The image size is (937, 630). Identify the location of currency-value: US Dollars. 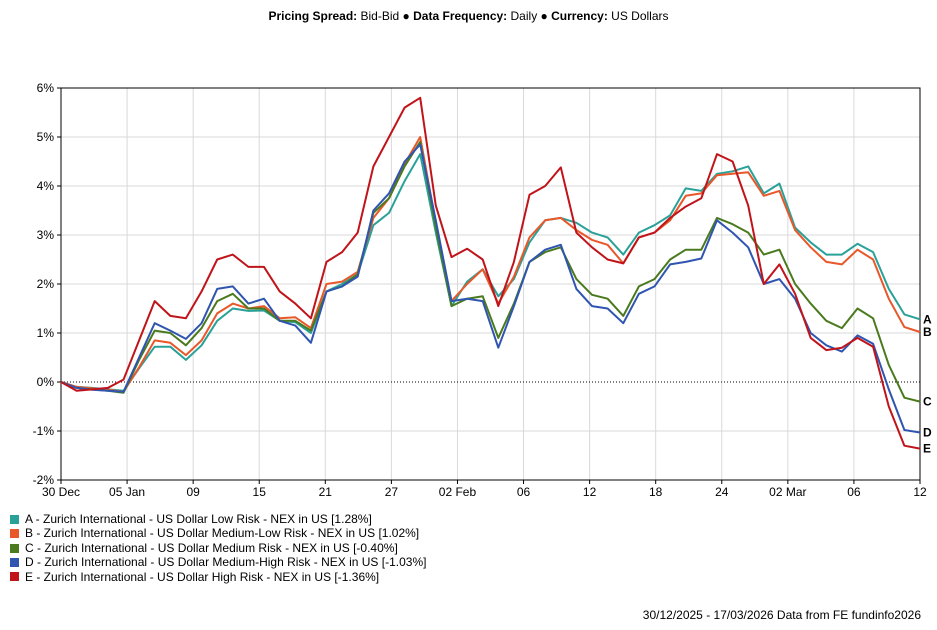
(640, 16).